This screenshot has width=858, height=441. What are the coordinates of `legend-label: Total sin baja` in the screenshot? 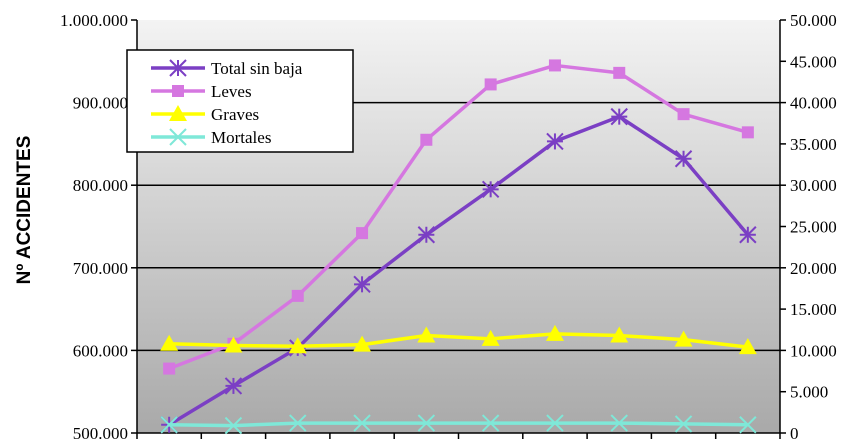 It's located at (257, 68).